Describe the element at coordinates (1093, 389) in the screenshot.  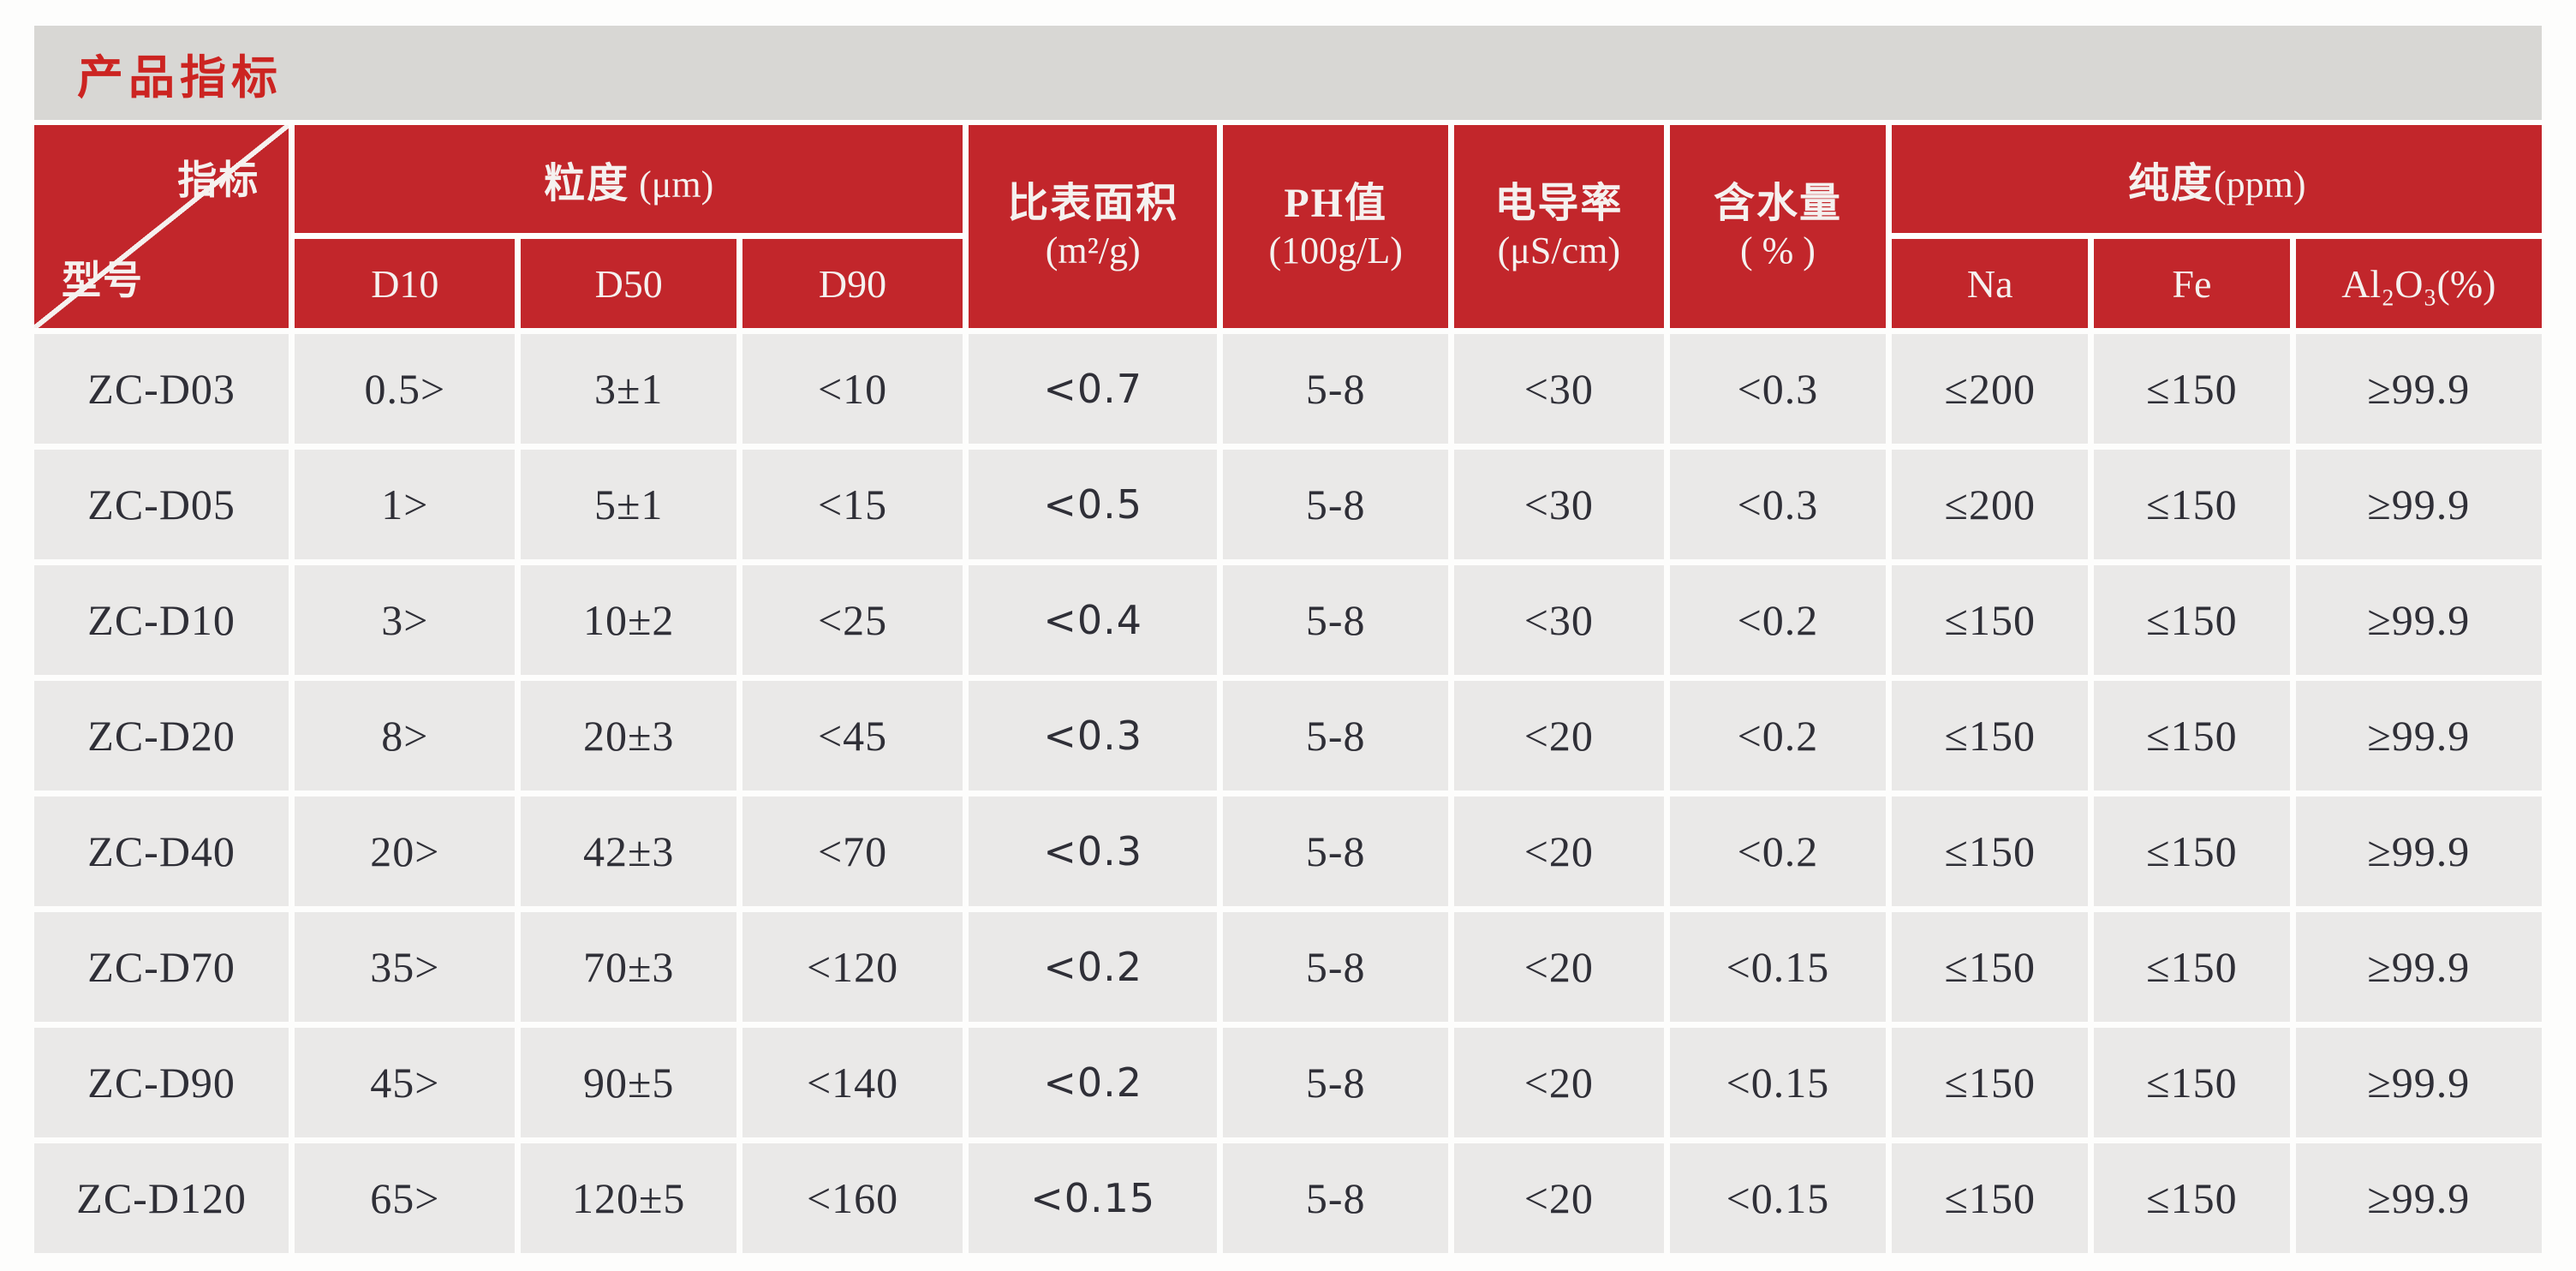
I see `cell-surface-area: <0.7` at that location.